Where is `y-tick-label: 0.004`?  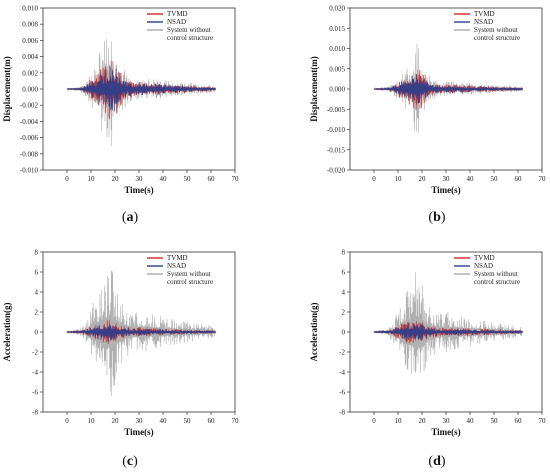 y-tick-label: 0.004 is located at coordinates (30, 57).